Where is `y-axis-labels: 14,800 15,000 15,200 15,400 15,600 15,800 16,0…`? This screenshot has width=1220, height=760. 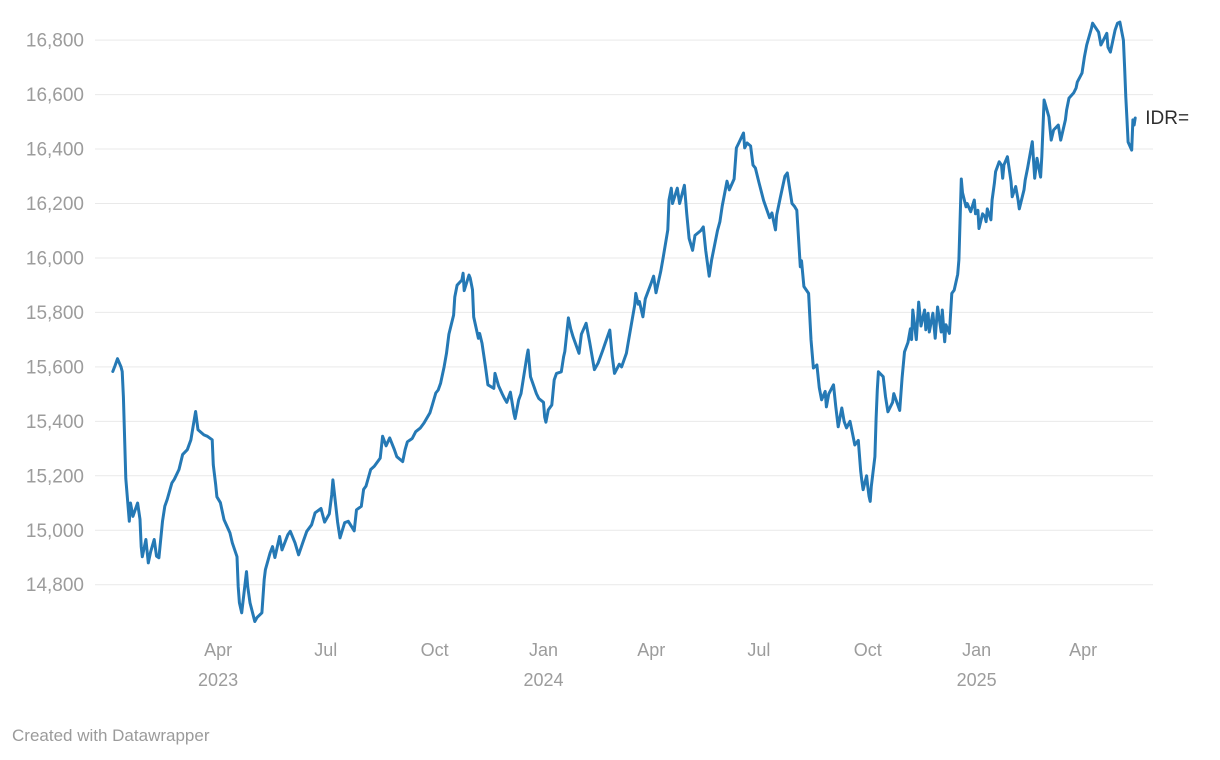
y-axis-labels: 14,800 15,000 15,200 15,400 15,600 15,800 16,0… is located at coordinates (55, 314).